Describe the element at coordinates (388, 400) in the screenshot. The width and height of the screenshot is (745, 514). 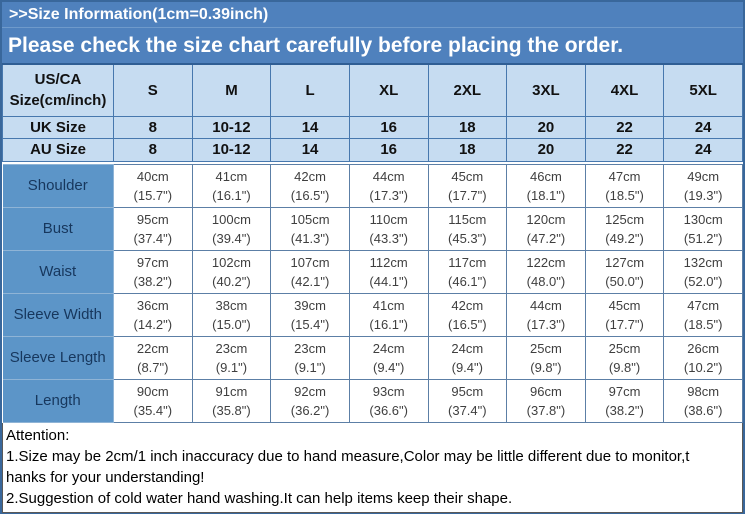
I see `measurement-value-cell: 93cm (36.6")` at that location.